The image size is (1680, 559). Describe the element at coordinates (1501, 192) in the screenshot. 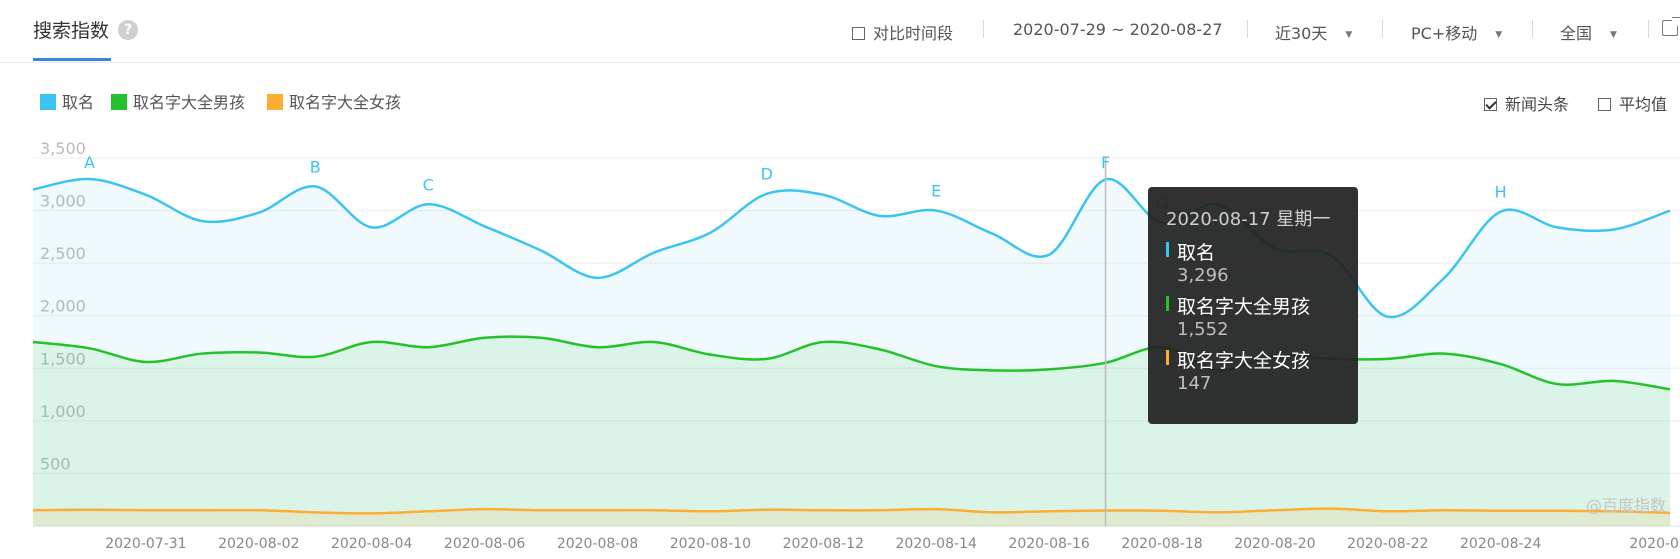

I see `news-marker-H: H` at that location.